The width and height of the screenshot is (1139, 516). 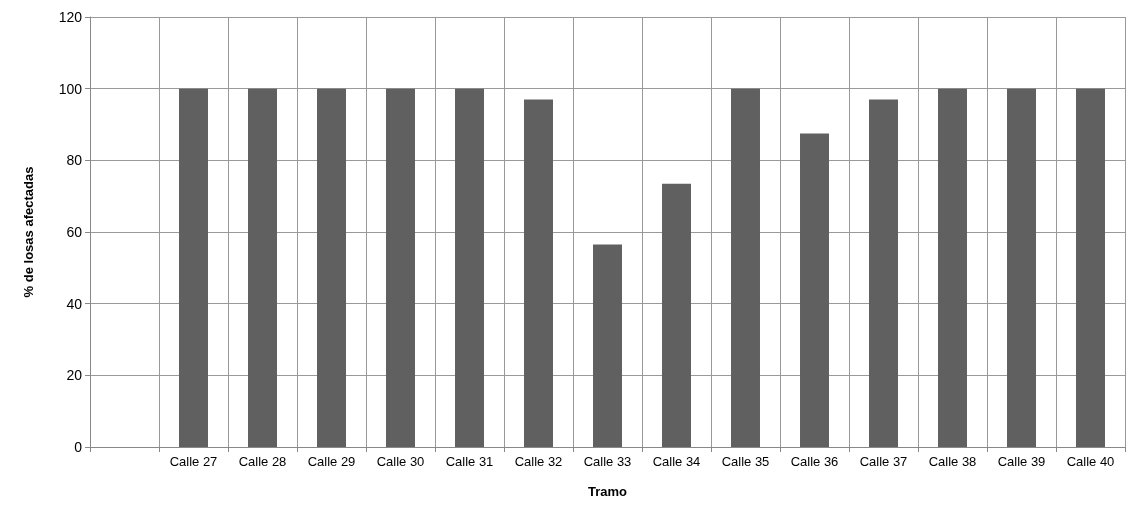 What do you see at coordinates (814, 461) in the screenshot?
I see `x-tick-label: Calle 36` at bounding box center [814, 461].